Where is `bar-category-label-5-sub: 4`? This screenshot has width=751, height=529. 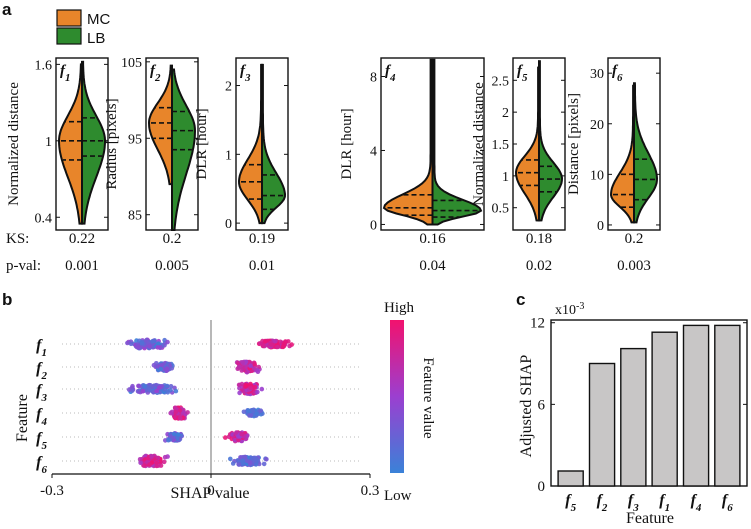 bar-category-label-5-sub: 4 is located at coordinates (698, 508).